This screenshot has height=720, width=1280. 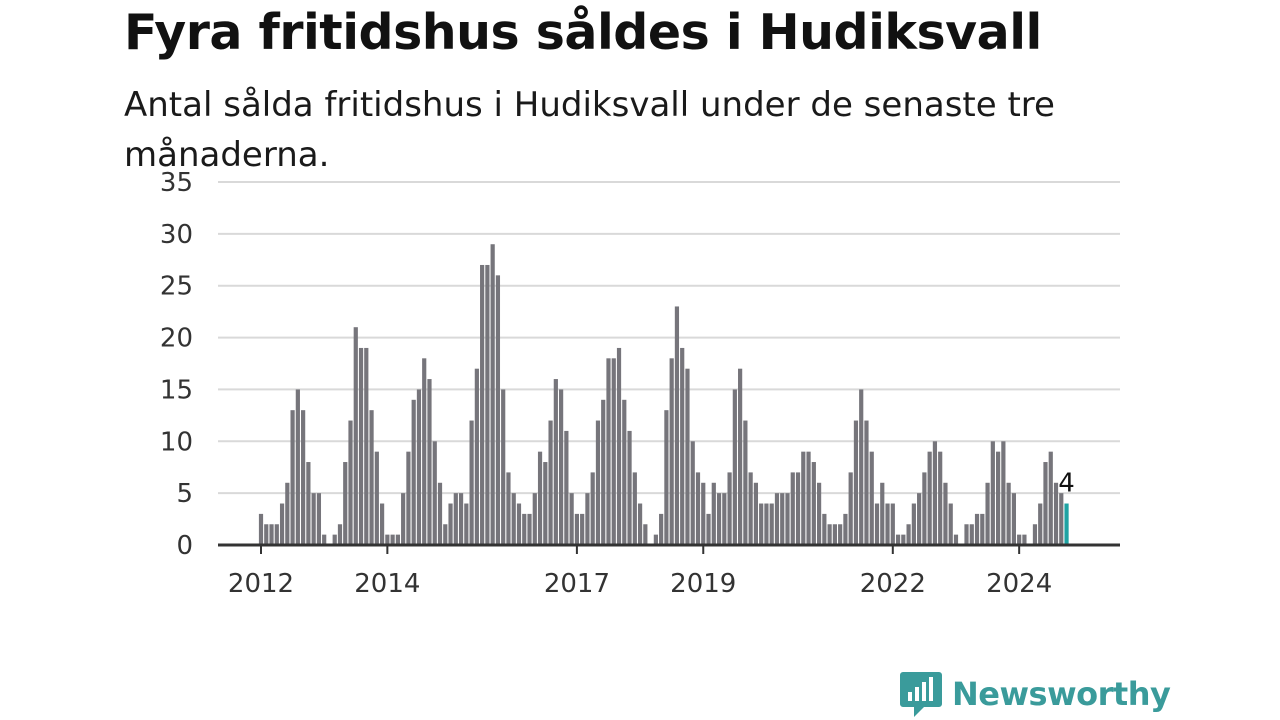 I want to click on y-tick-label: 30, so click(x=176, y=235).